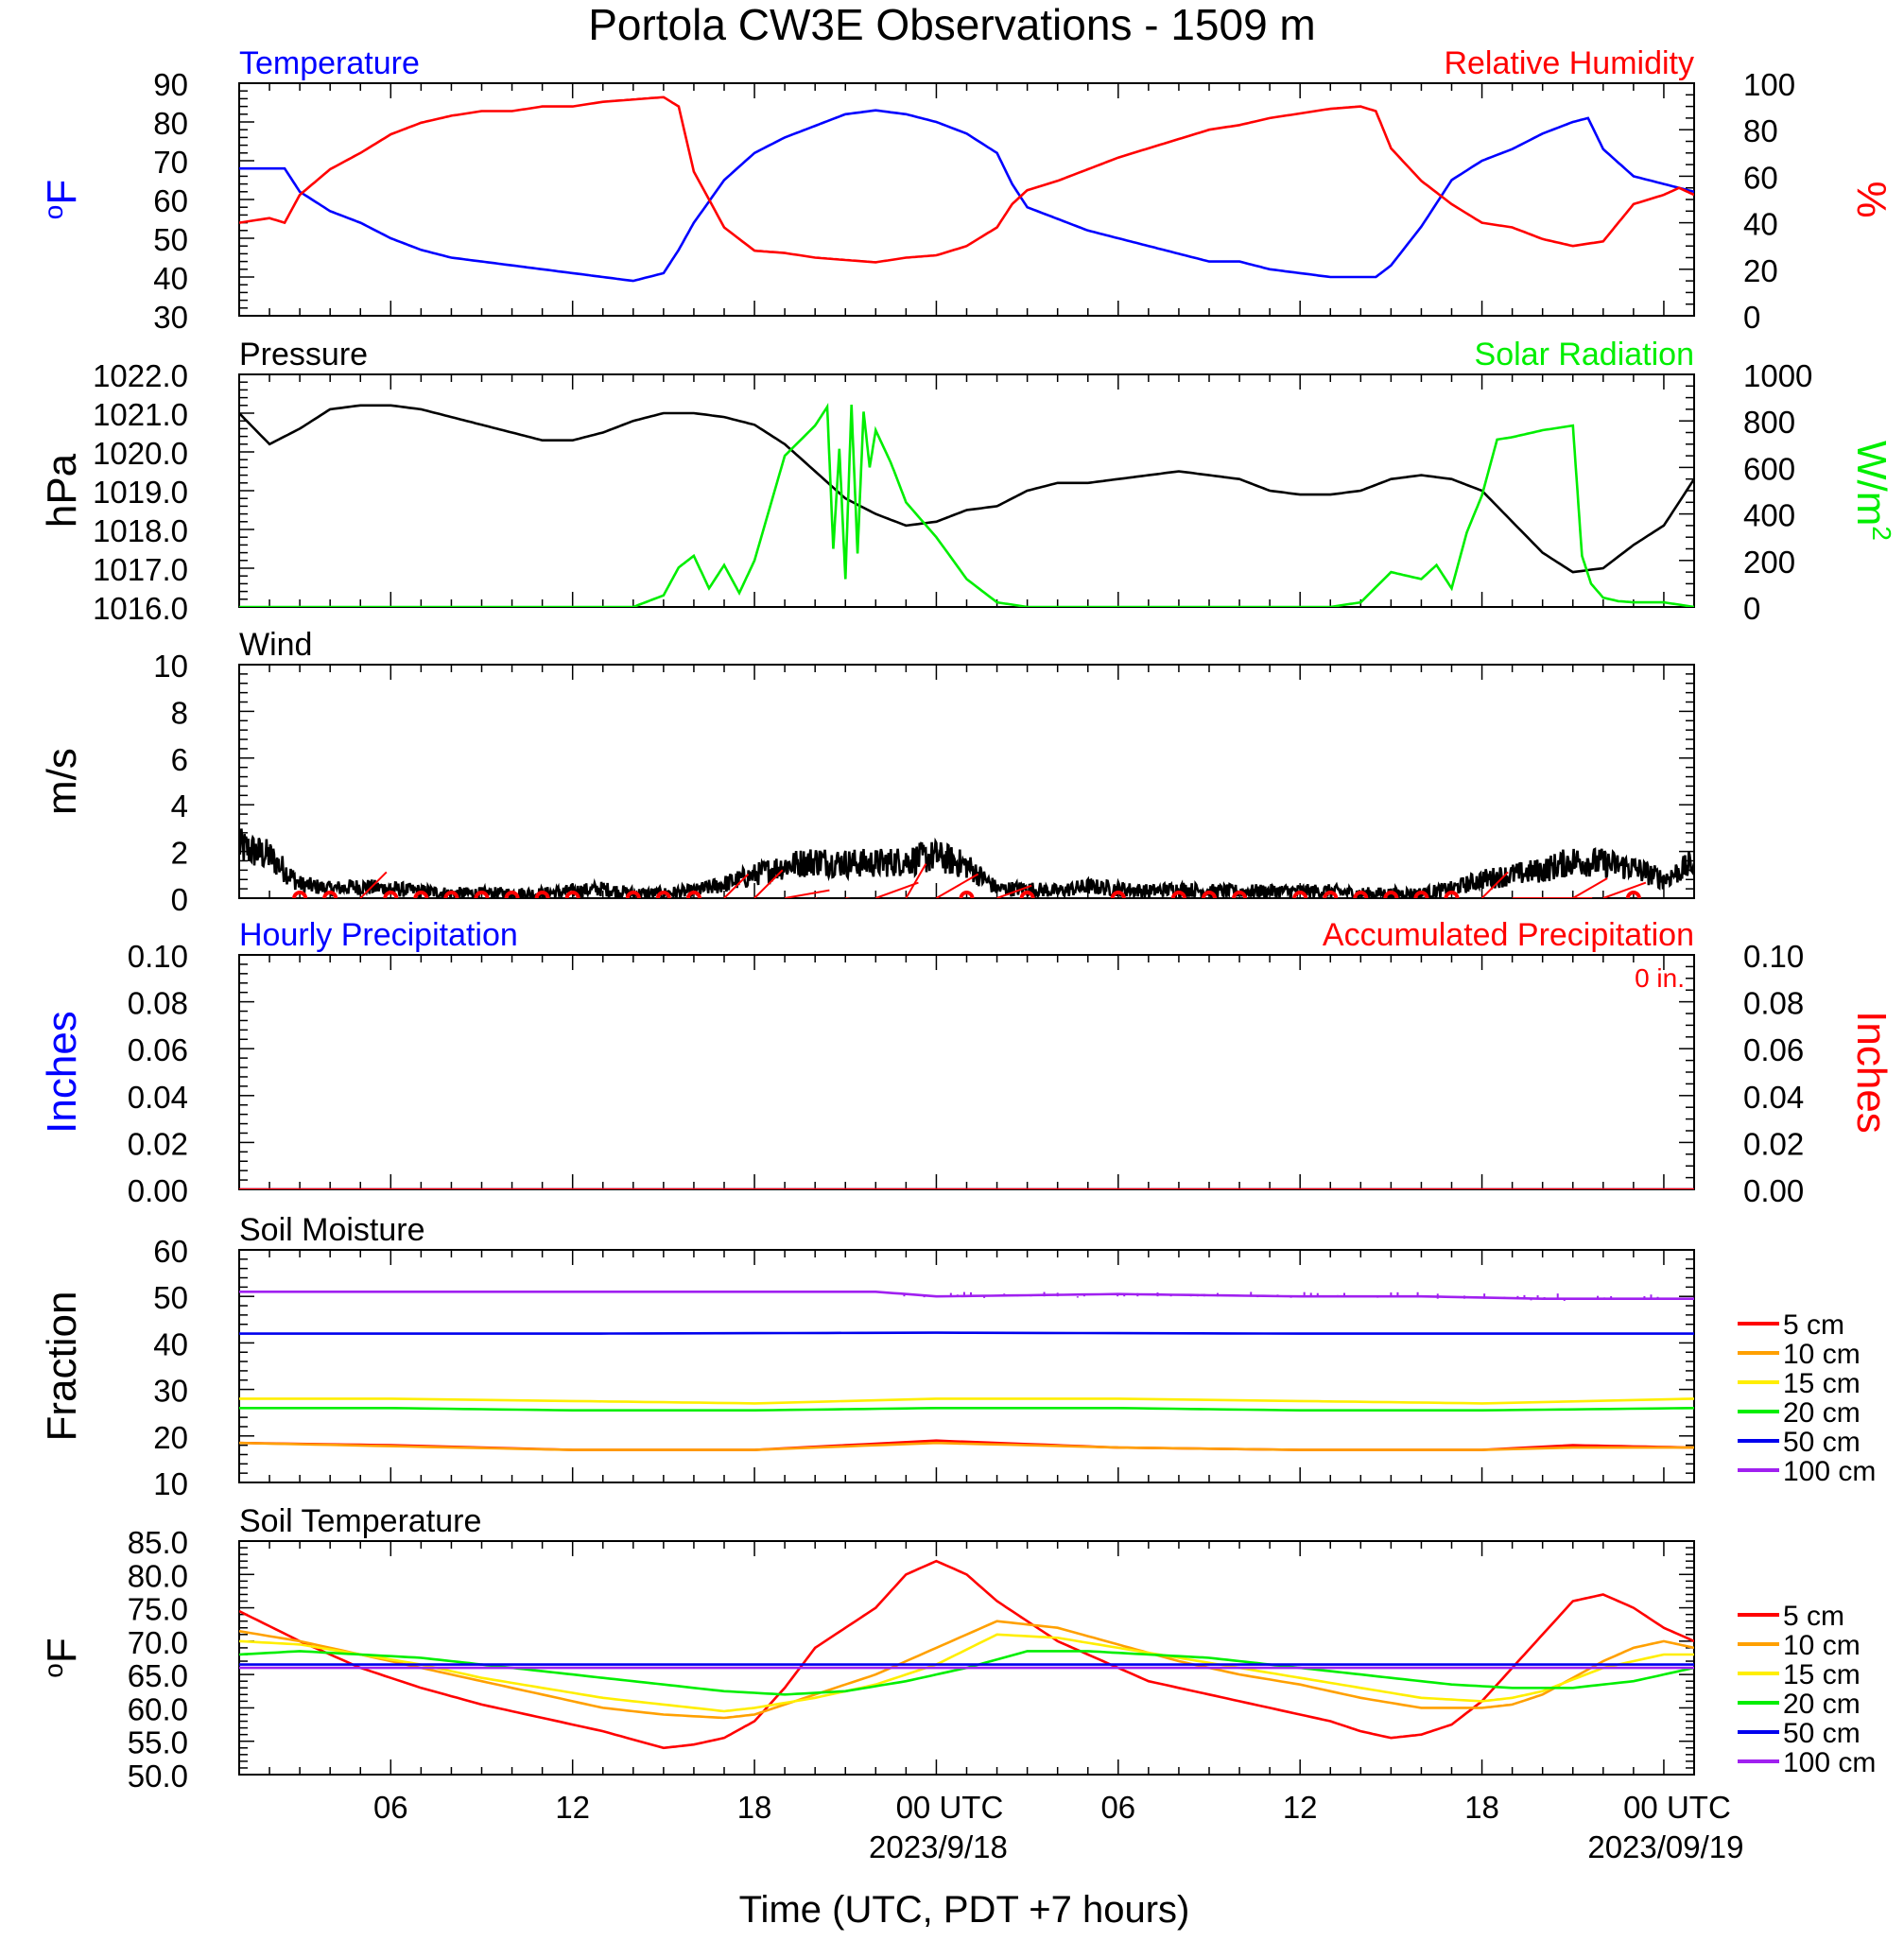  I want to click on x-date-label: 2023/09/19, so click(1665, 1847).